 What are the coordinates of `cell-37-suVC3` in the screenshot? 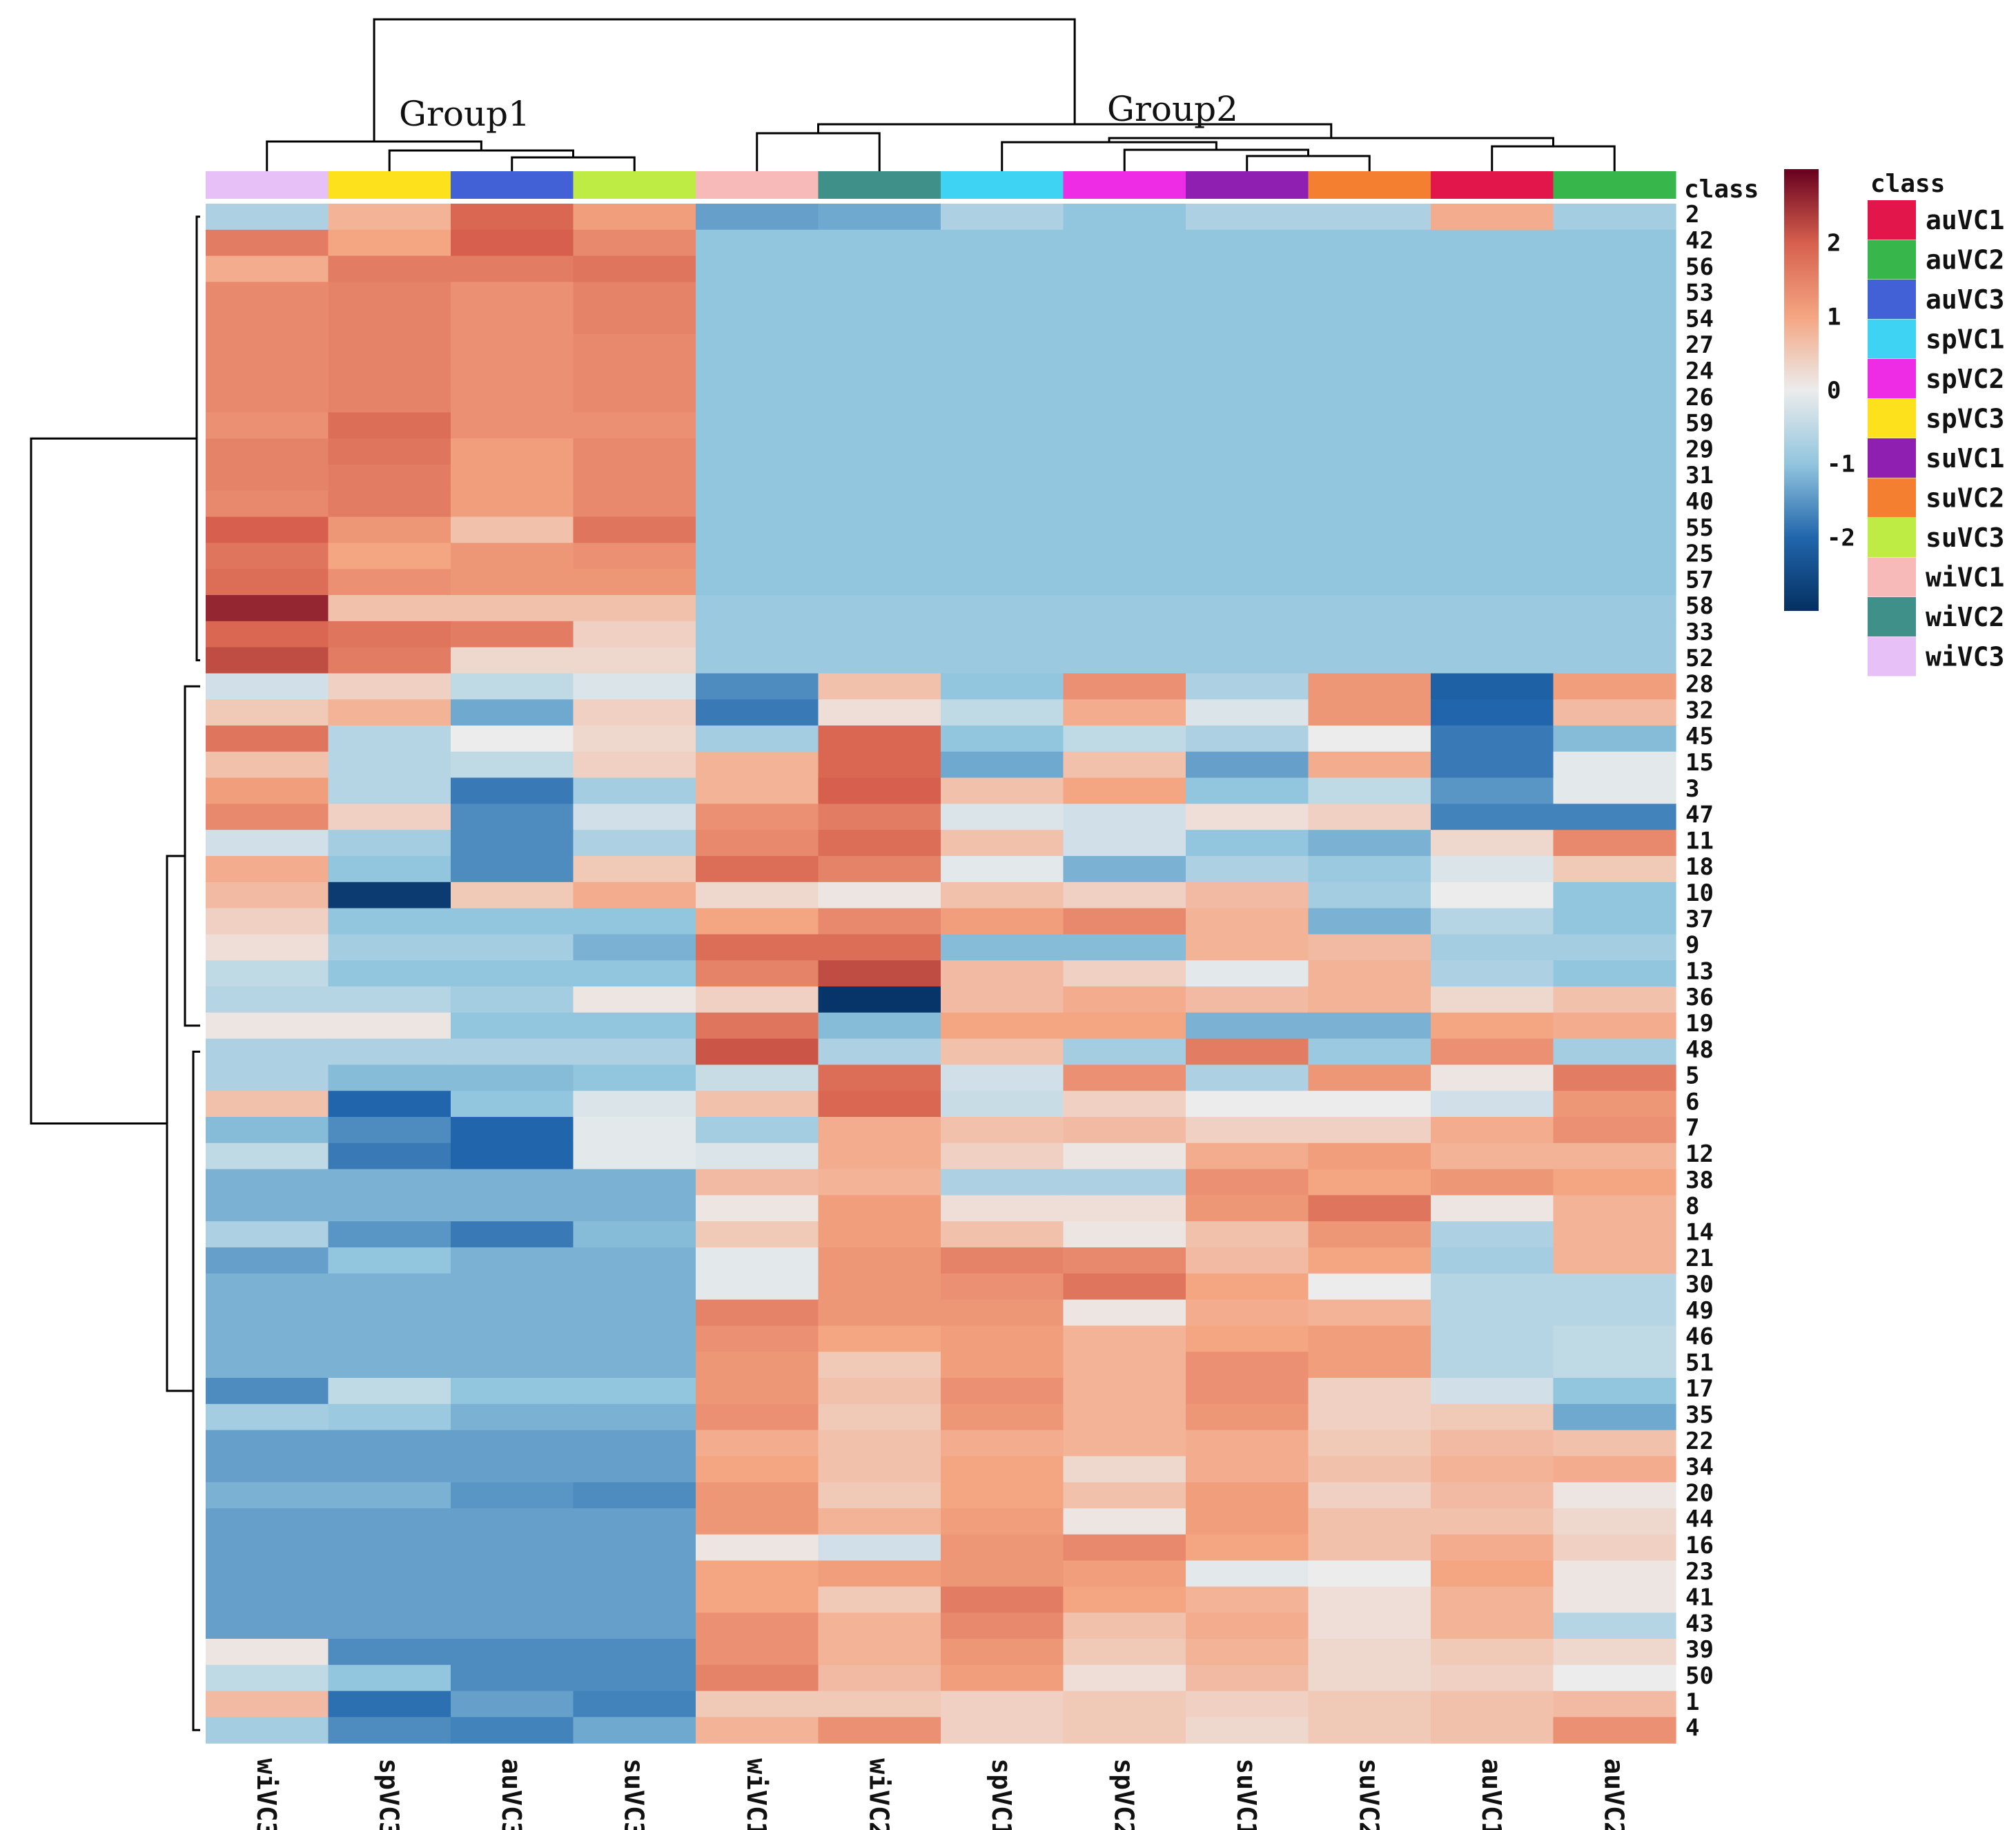 It's located at (634, 921).